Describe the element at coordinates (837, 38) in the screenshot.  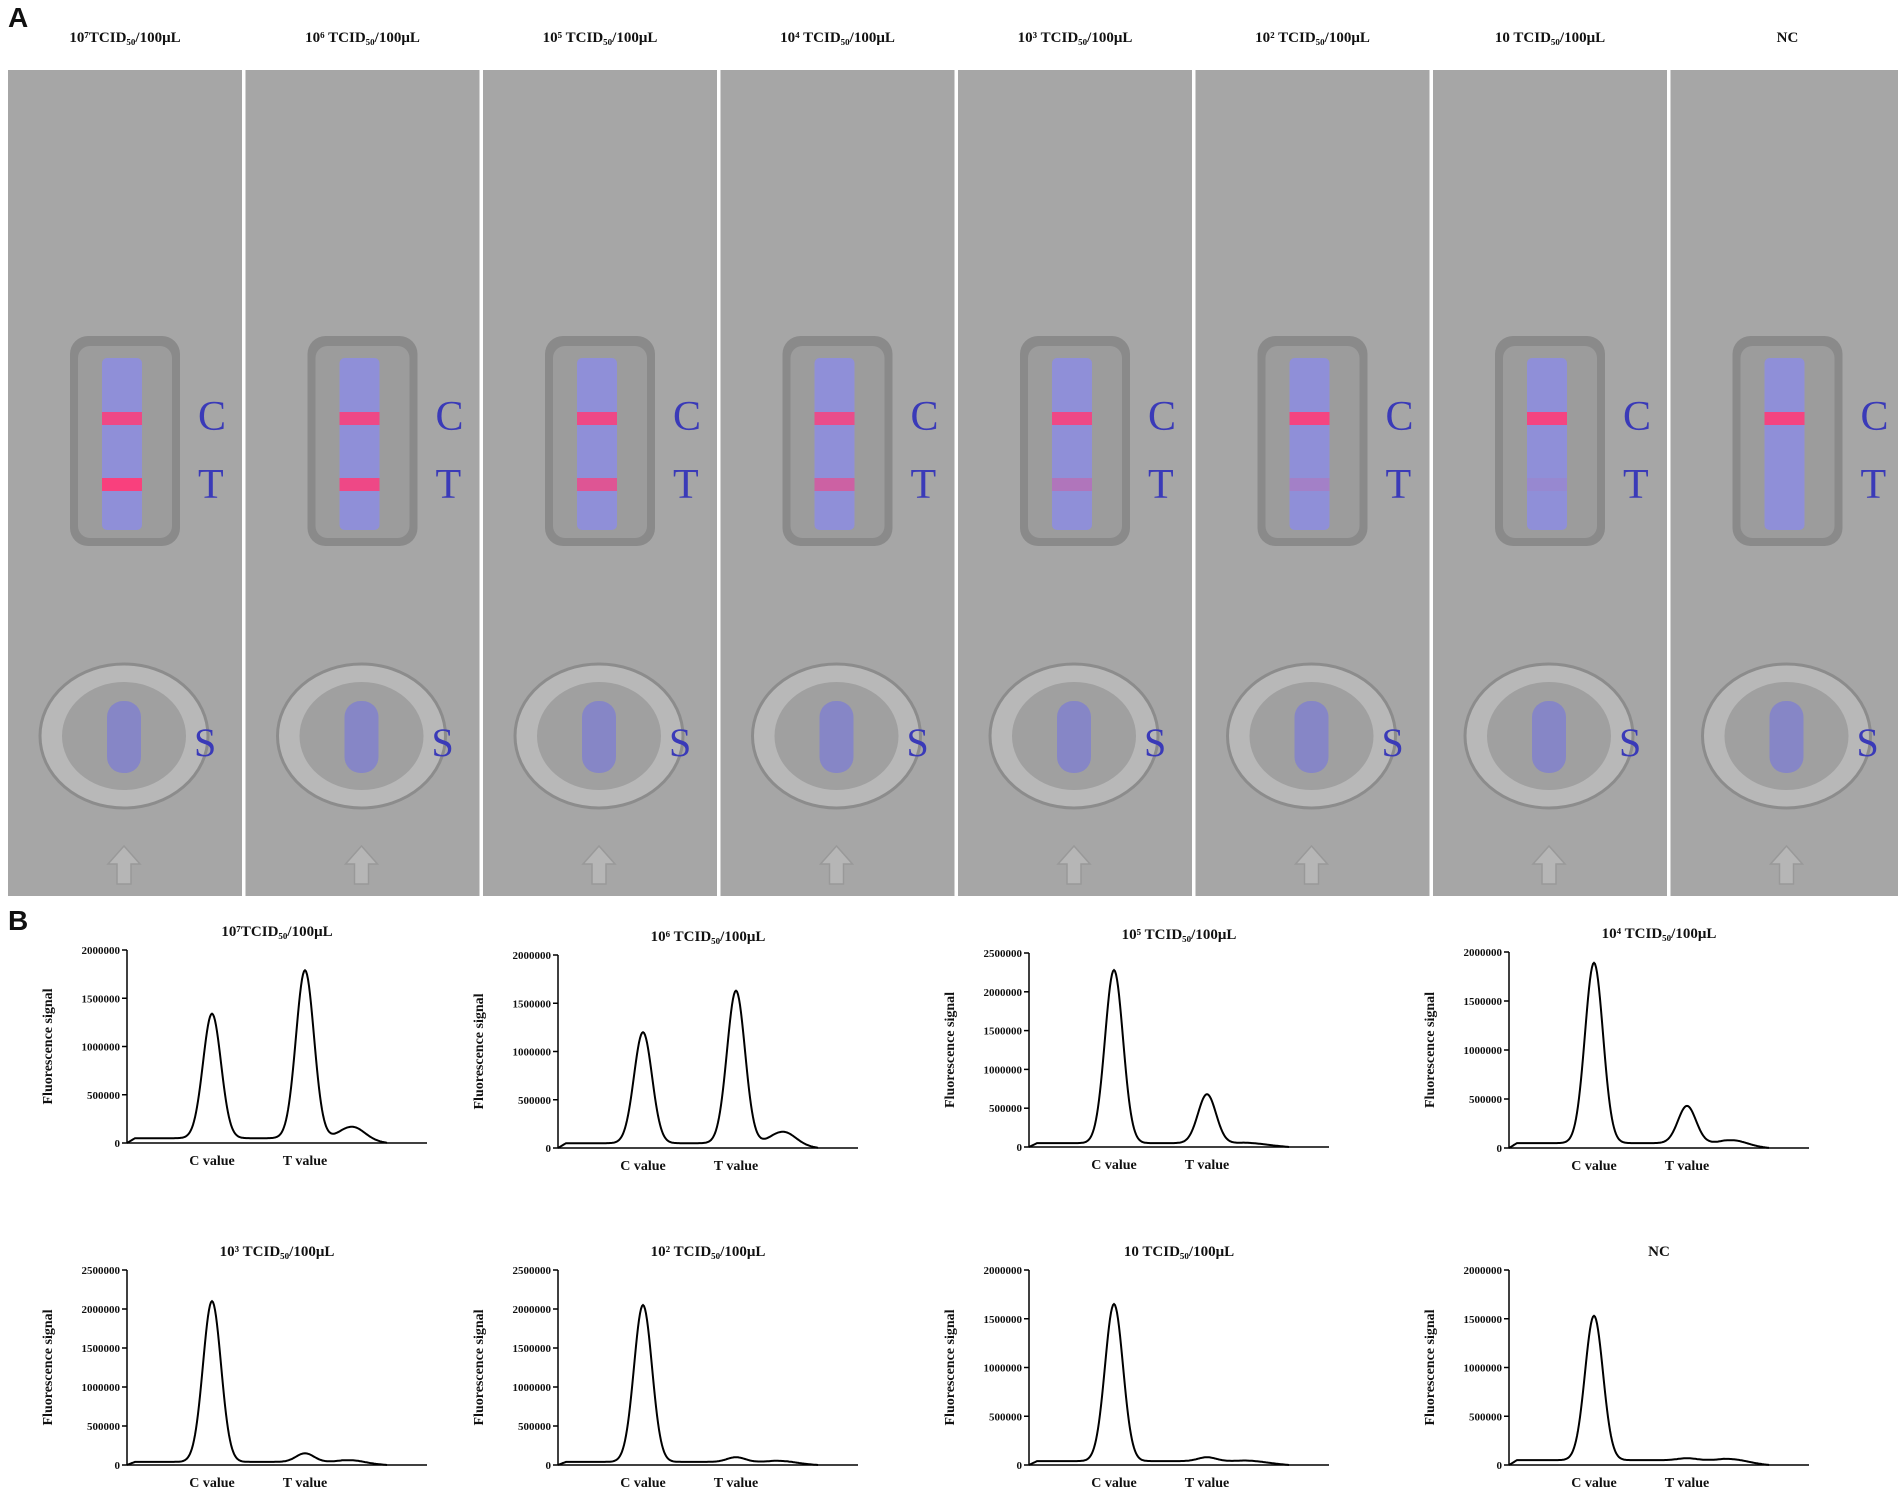
I see `strip-label: 10⁴ TCID₅₀/100μL` at that location.